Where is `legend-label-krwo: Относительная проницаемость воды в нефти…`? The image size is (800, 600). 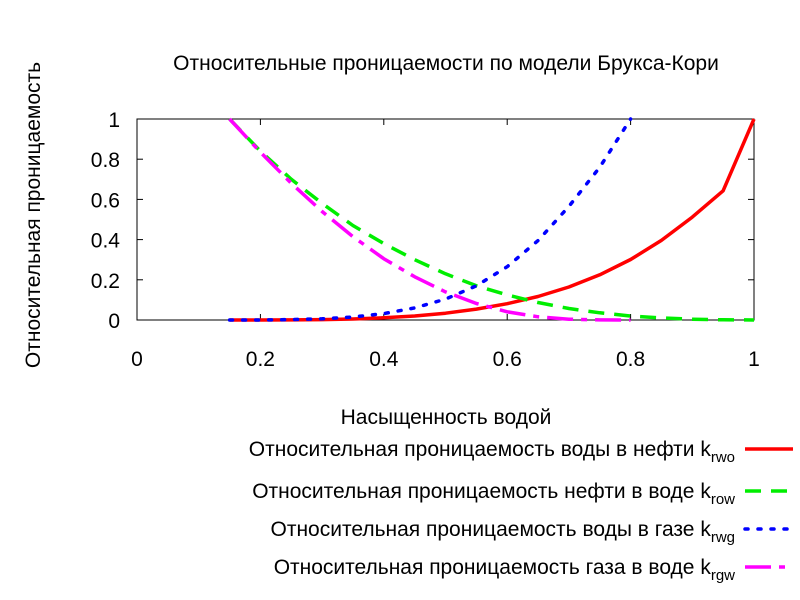
legend-label-krwo: Относительная проницаемость воды в нефти… is located at coordinates (492, 452).